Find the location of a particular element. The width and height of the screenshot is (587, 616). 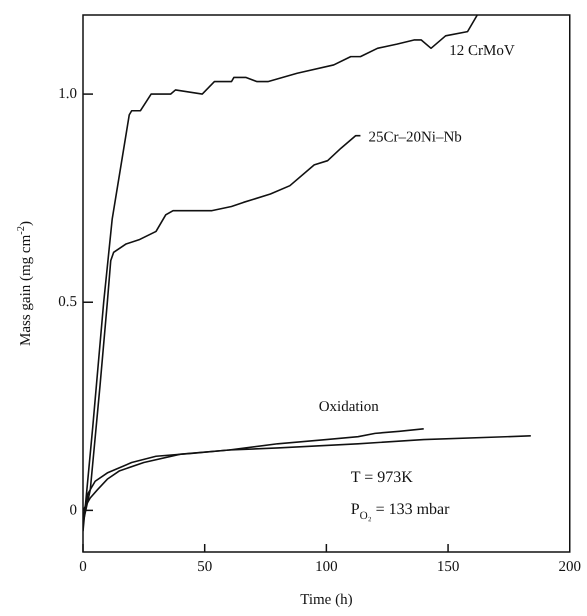

y-axis-title: Mass gain (mg cm-2) is located at coordinates (25, 283).